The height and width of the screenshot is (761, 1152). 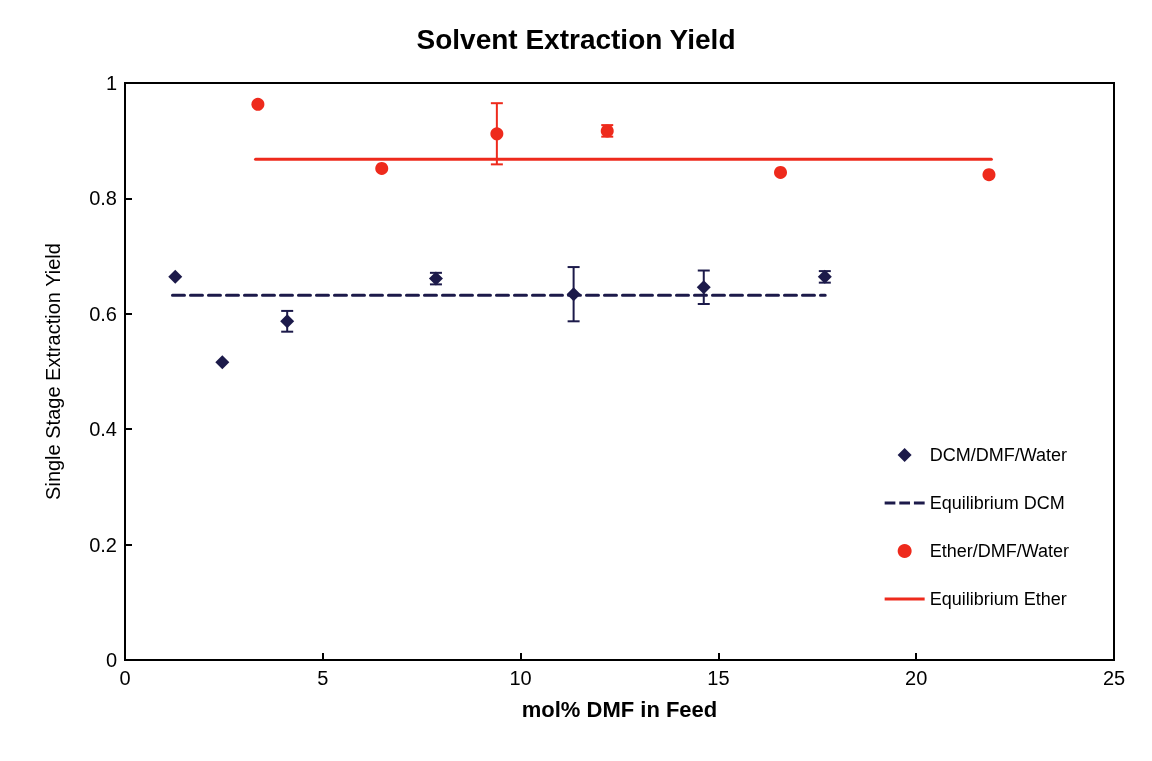 I want to click on x-tick-label: 15, so click(x=718, y=678).